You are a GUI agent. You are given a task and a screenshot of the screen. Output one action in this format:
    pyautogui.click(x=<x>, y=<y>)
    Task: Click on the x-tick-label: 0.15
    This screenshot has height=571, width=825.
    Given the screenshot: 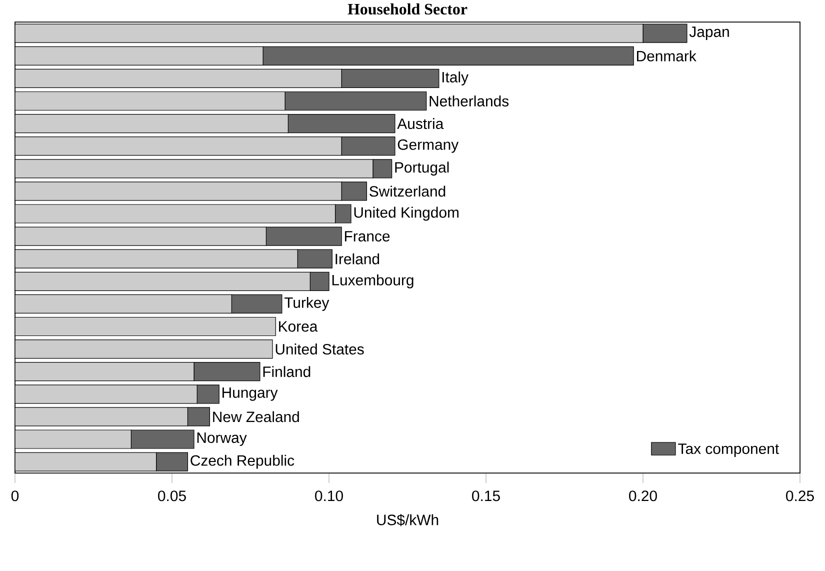 What is the action you would take?
    pyautogui.click(x=486, y=496)
    